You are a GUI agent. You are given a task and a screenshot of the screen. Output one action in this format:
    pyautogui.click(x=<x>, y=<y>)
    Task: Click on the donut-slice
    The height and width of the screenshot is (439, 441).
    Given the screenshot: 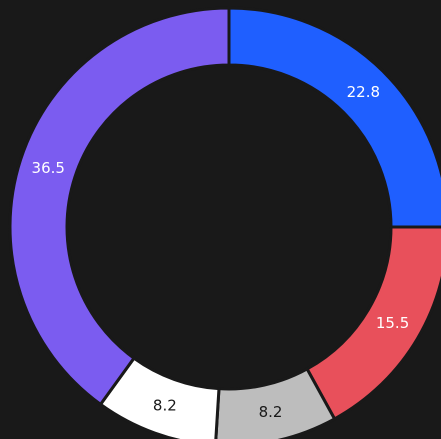 What is the action you would take?
    pyautogui.click(x=275, y=402)
    